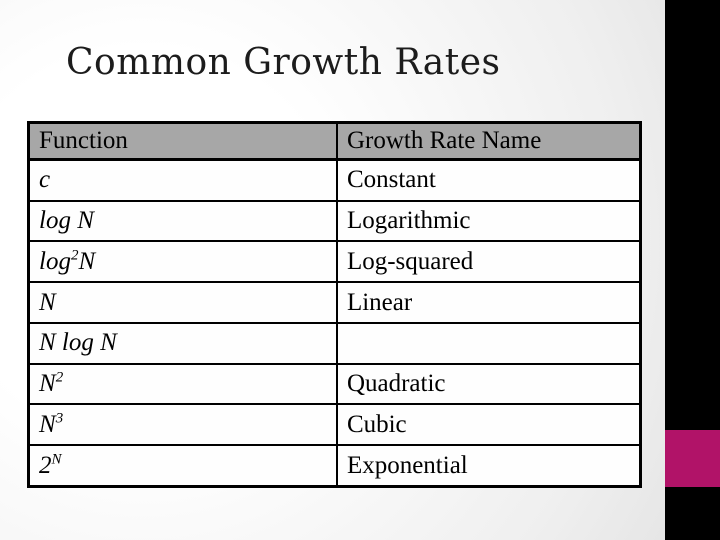  What do you see at coordinates (488, 343) in the screenshot?
I see `growth-rate-name-cell` at bounding box center [488, 343].